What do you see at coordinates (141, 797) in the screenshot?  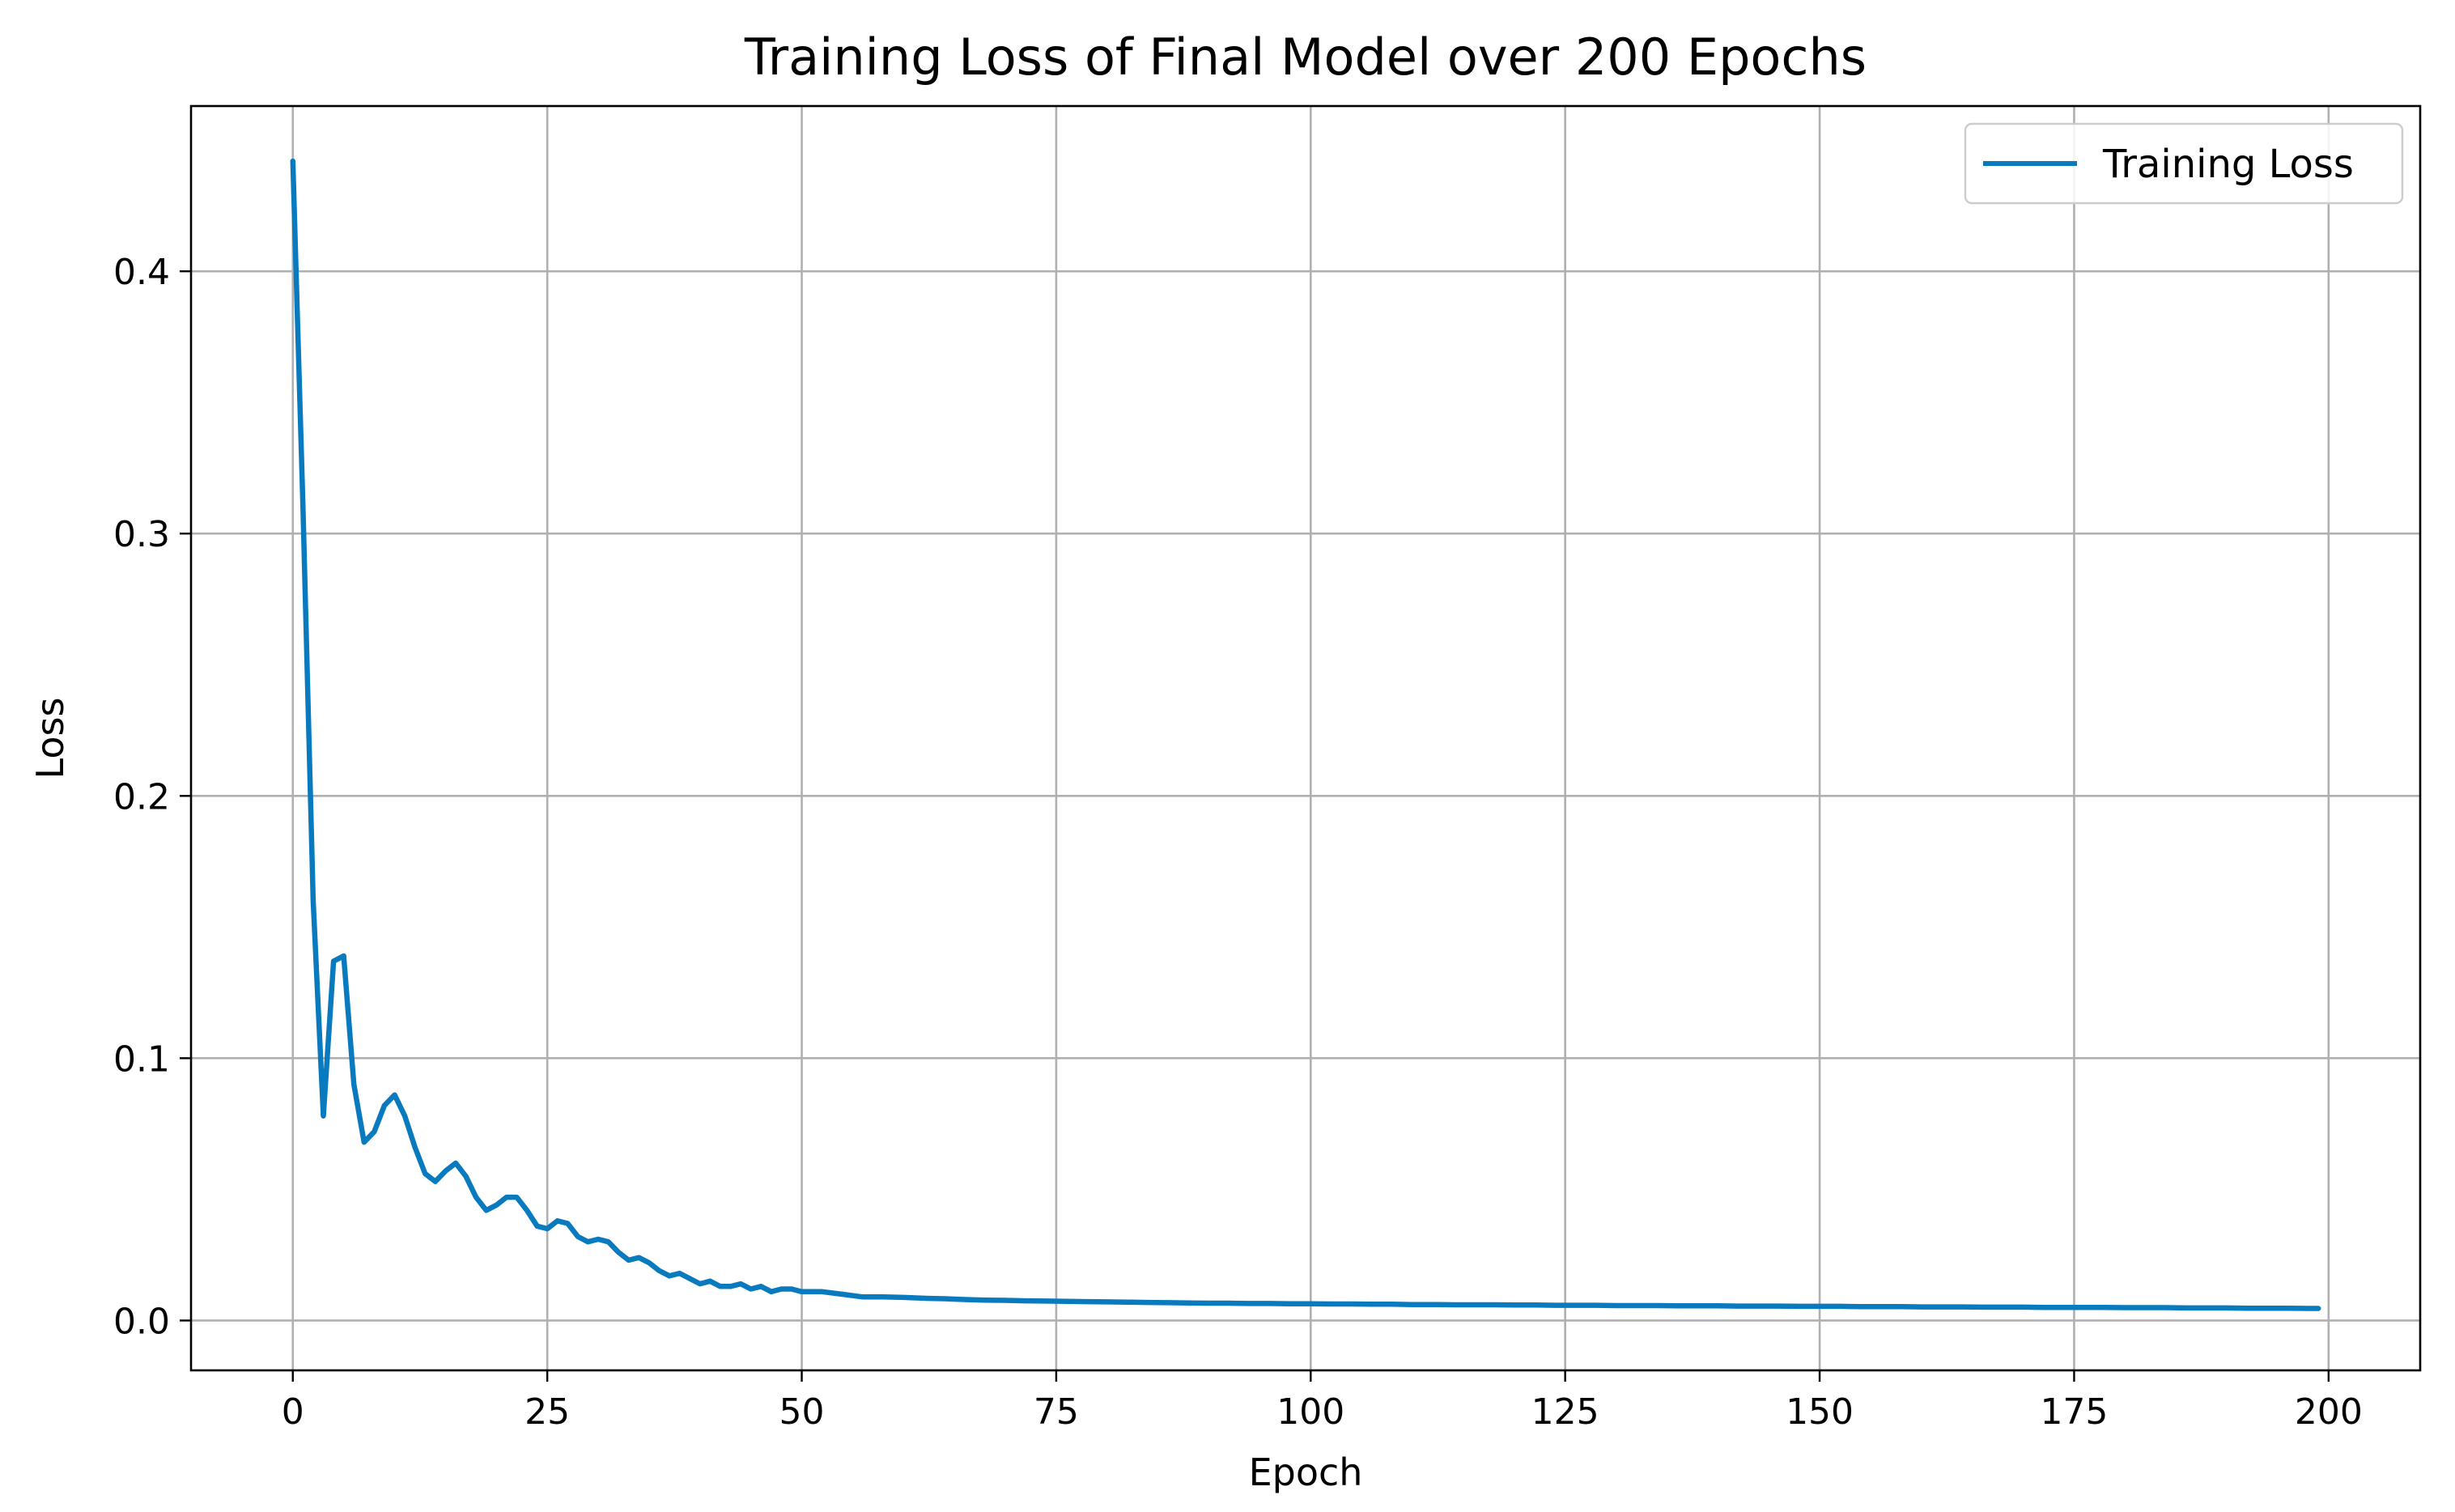 I see `y-tick-label: 0.2` at bounding box center [141, 797].